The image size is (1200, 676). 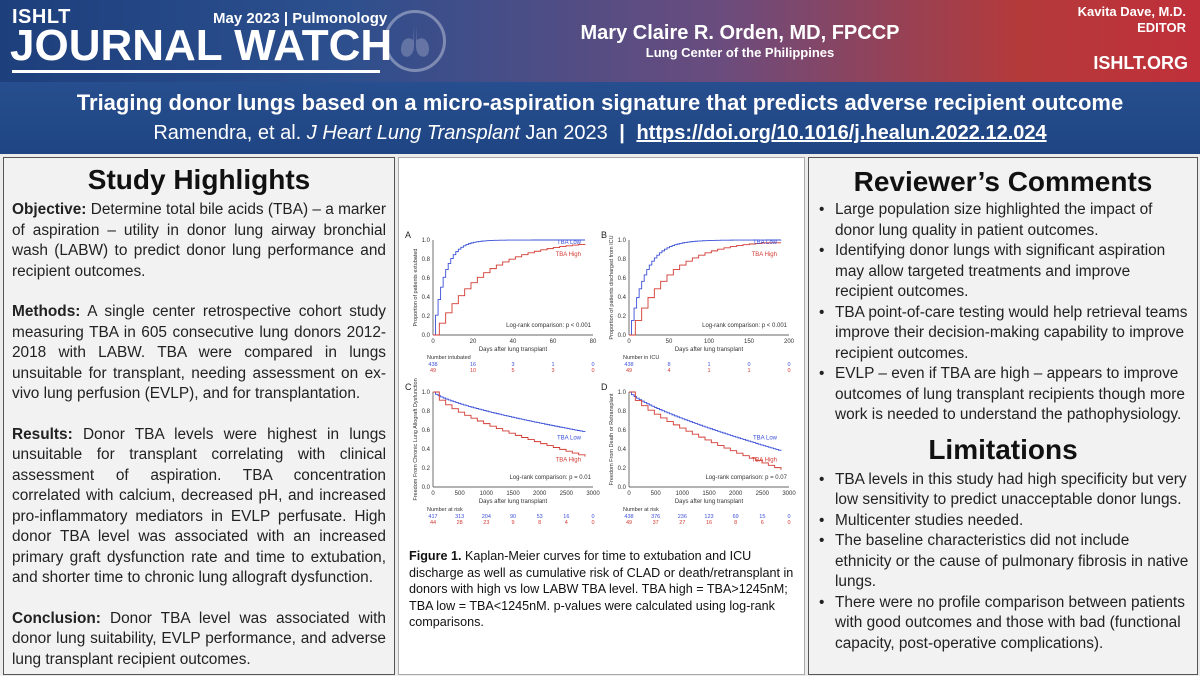 I want to click on risk-low-value: 313, so click(x=459, y=517).